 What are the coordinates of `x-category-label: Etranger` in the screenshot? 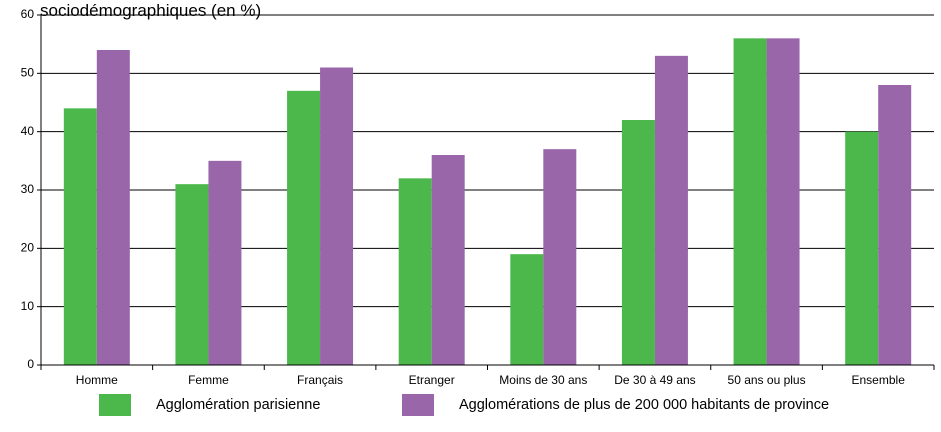 It's located at (432, 380).